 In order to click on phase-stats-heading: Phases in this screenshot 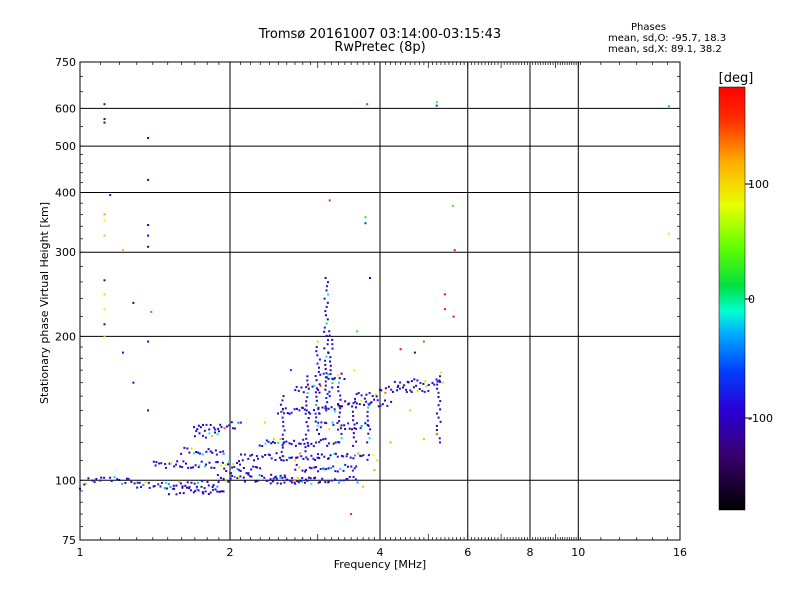, I will do `click(649, 27)`.